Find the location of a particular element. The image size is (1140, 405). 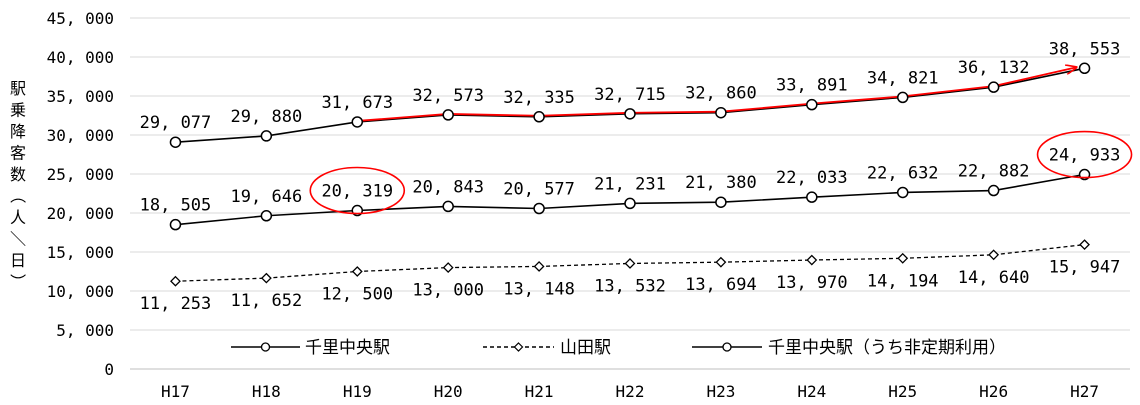

legend-label: 山田駅 is located at coordinates (585, 348).